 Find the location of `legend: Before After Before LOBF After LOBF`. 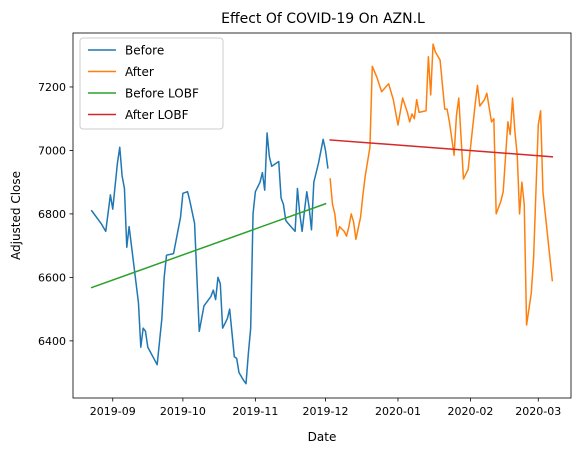

legend: Before After Before LOBF After LOBF is located at coordinates (151, 83).